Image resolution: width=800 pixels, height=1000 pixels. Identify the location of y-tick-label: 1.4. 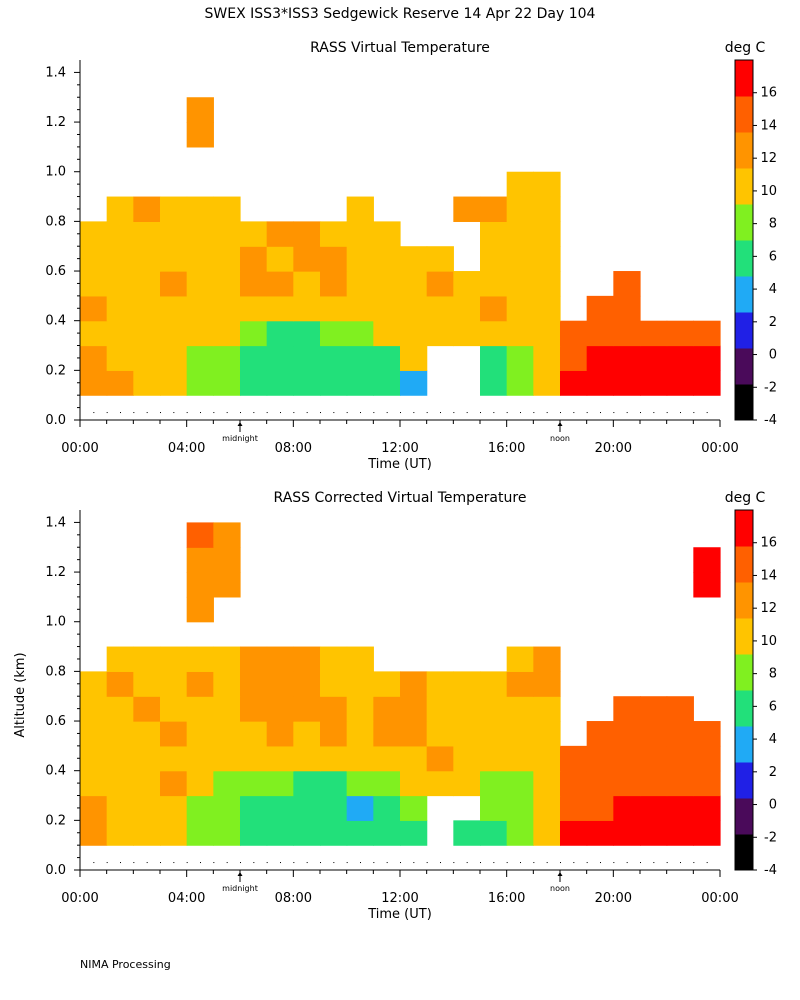
(55, 522).